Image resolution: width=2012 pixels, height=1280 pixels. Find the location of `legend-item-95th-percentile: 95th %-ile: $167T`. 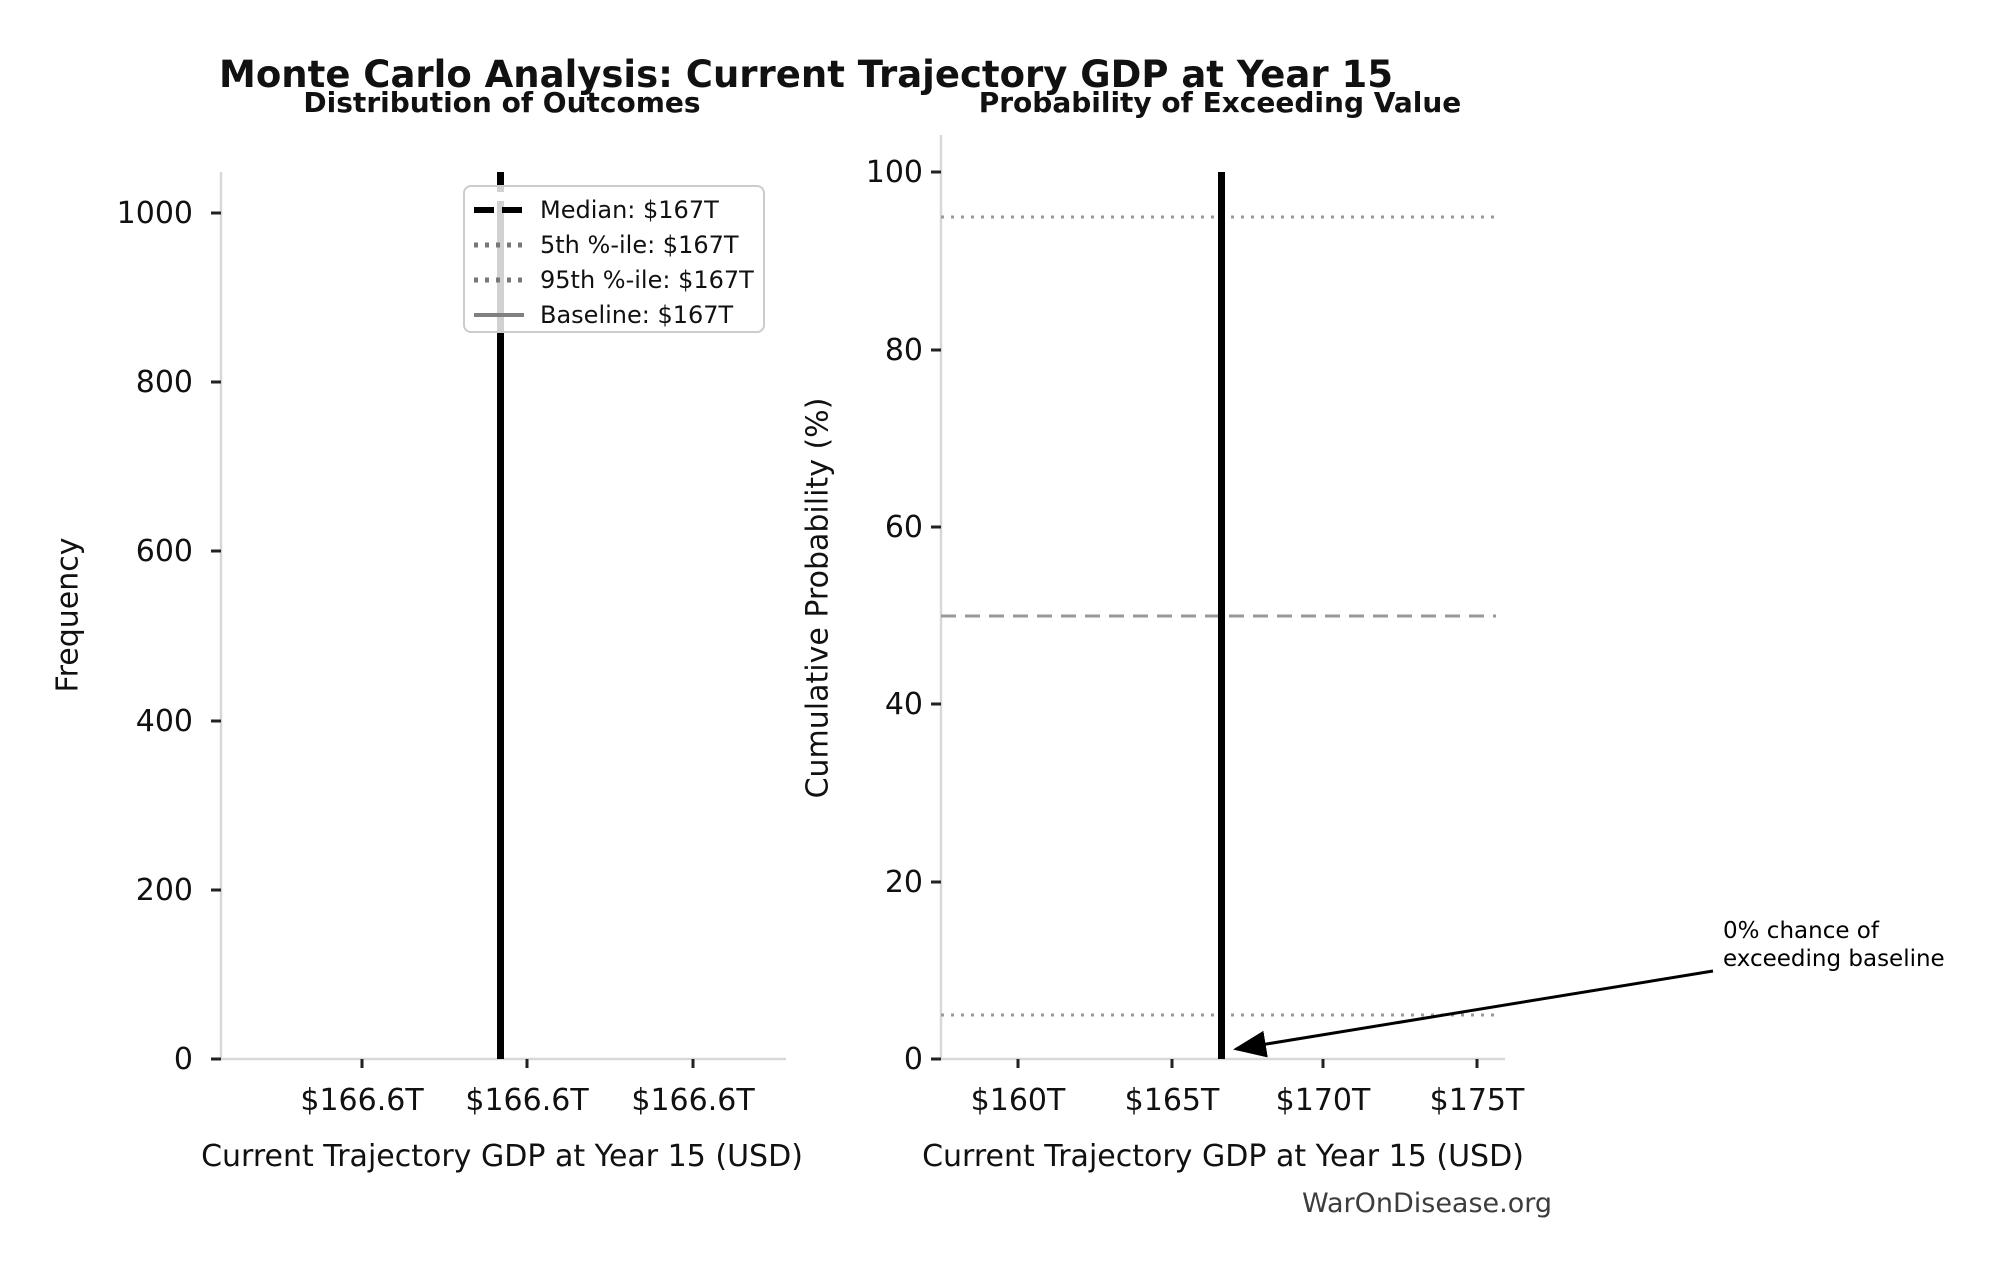

legend-item-95th-percentile: 95th %-ile: $167T is located at coordinates (618, 279).